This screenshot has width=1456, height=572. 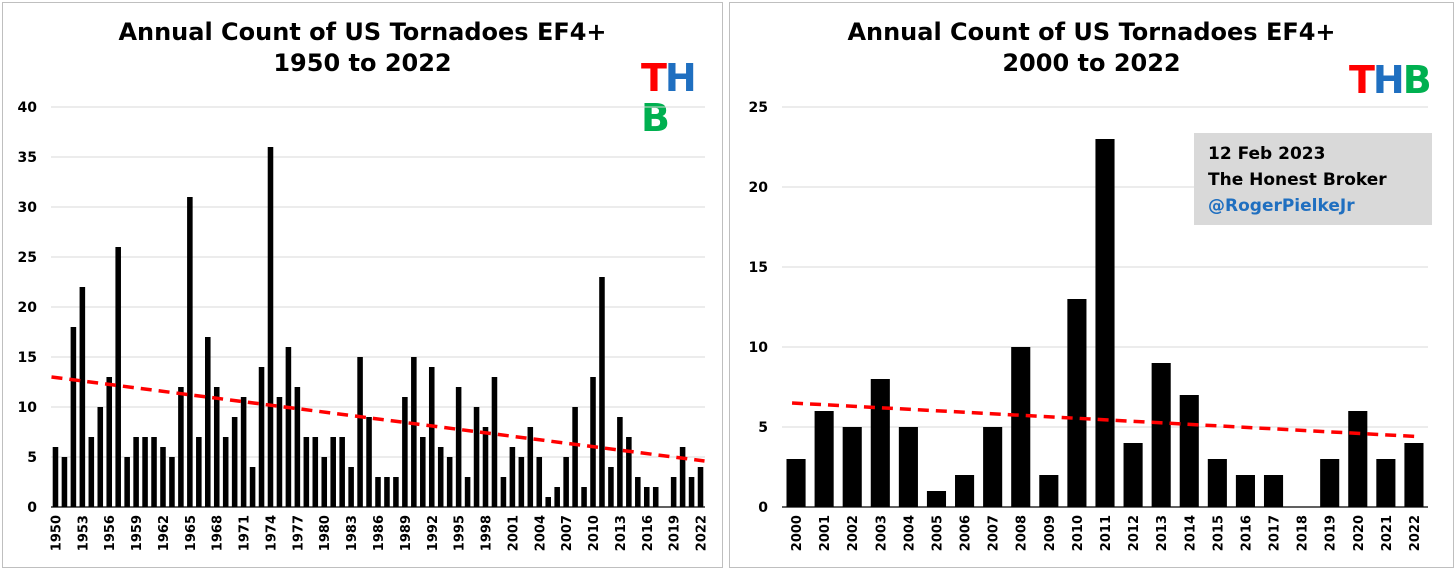 What do you see at coordinates (91, 472) in the screenshot?
I see `bar-1954` at bounding box center [91, 472].